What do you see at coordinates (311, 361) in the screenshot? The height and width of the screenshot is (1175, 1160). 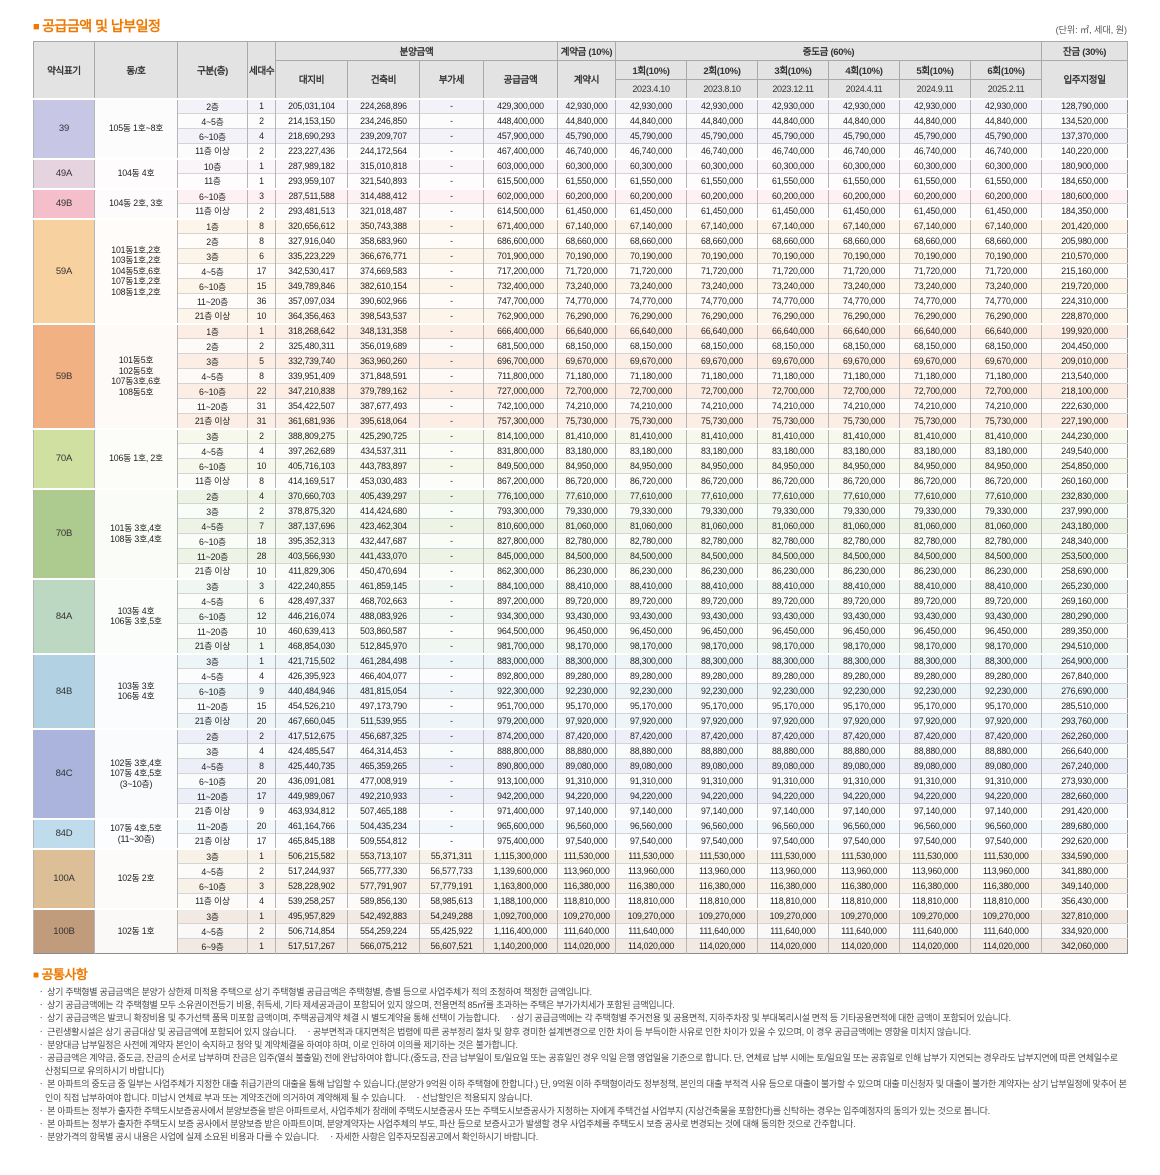 I see `land-cost-cell: 332,739,740` at bounding box center [311, 361].